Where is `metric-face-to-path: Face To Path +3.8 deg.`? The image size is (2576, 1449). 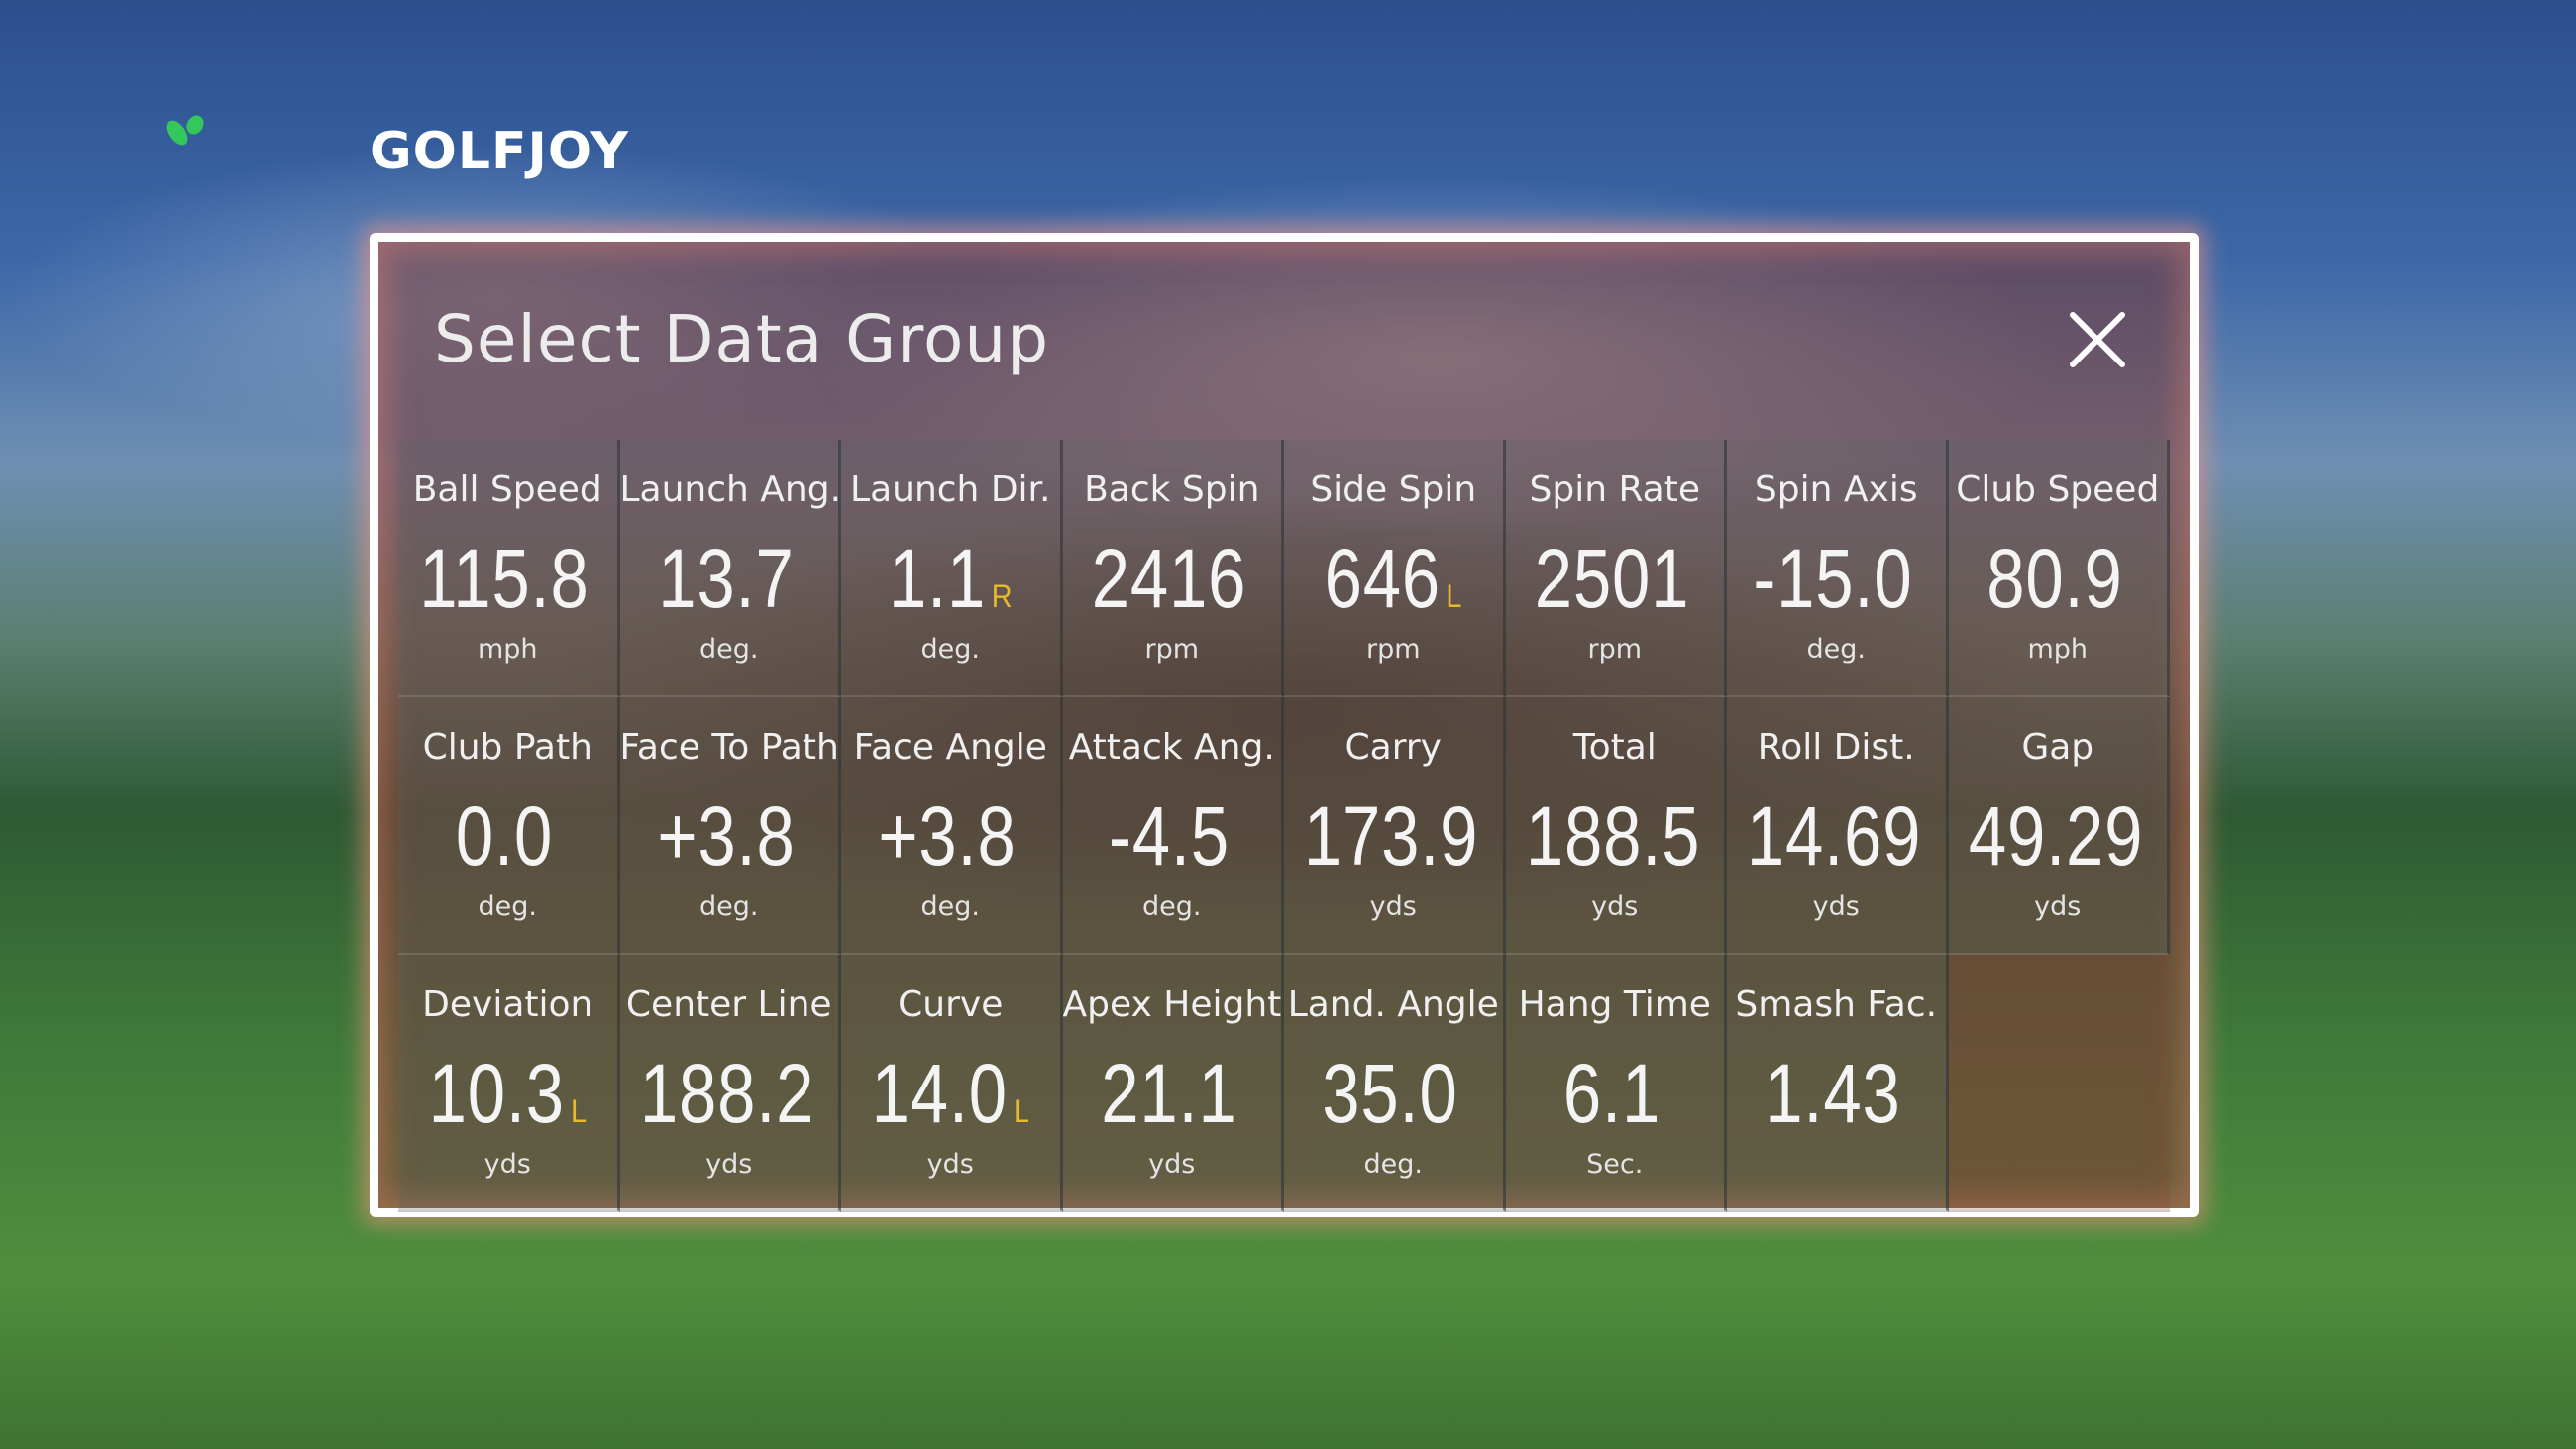
metric-face-to-path: Face To Path +3.8 deg. is located at coordinates (730, 826).